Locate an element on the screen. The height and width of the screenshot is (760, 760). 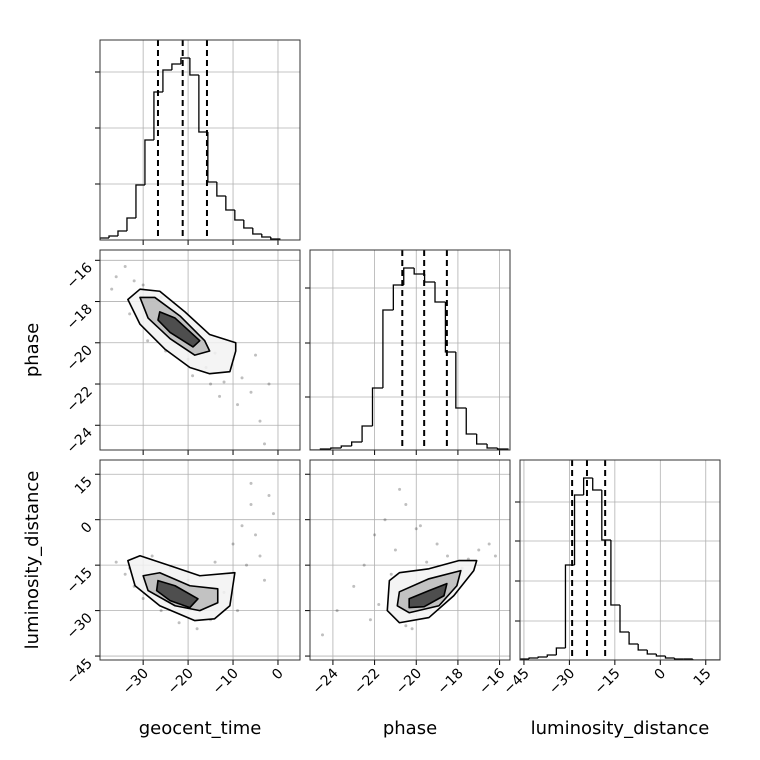
panel: −24 −22 −20 −18 −16 phase is located at coordinates (408, 599).